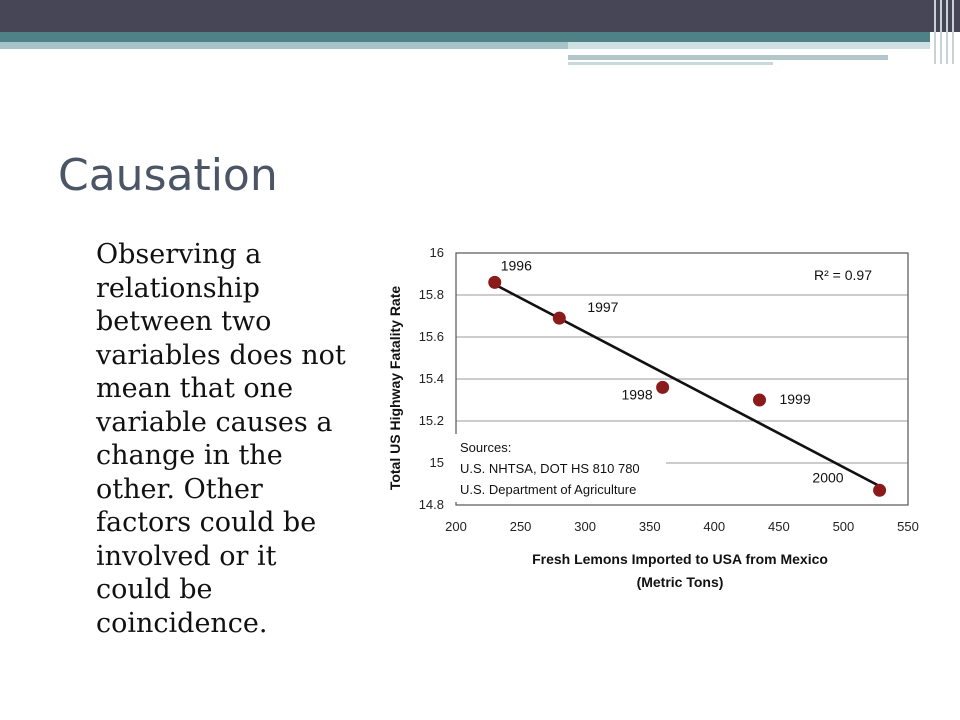 This screenshot has height=720, width=960. I want to click on sources-heading: Sources:, so click(485, 447).